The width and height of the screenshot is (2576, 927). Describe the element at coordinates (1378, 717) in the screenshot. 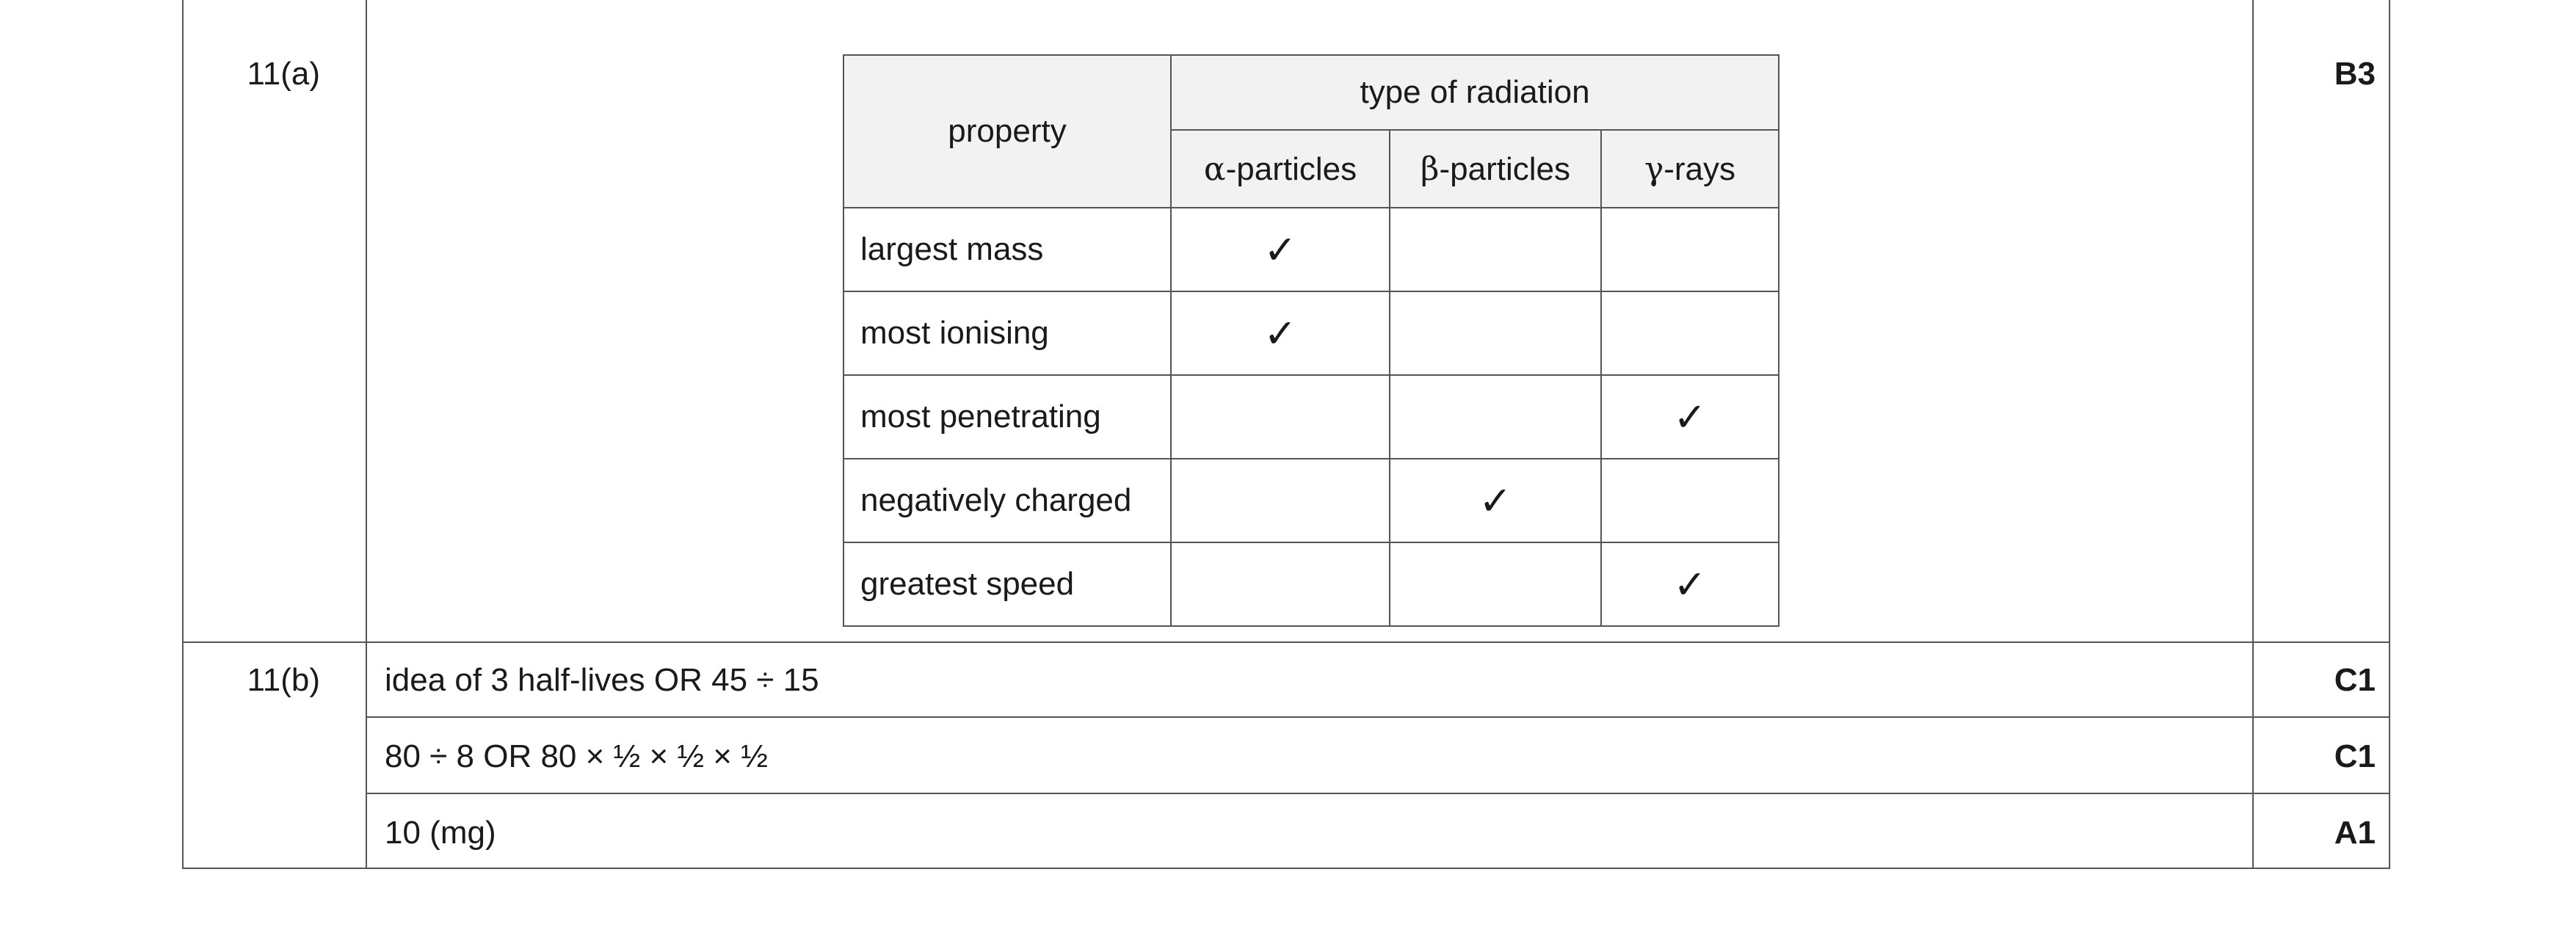

I see `row-divider-b1-b2` at that location.